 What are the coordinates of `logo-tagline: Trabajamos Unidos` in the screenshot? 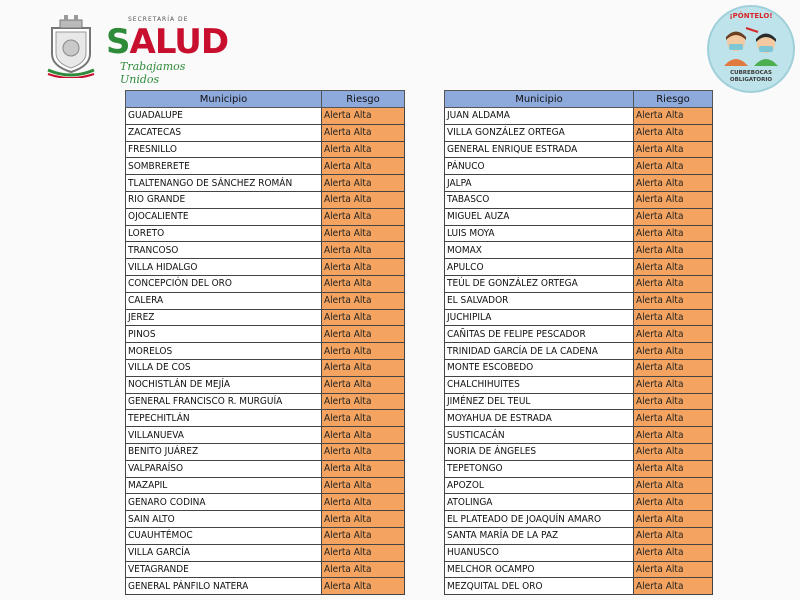 It's located at (153, 73).